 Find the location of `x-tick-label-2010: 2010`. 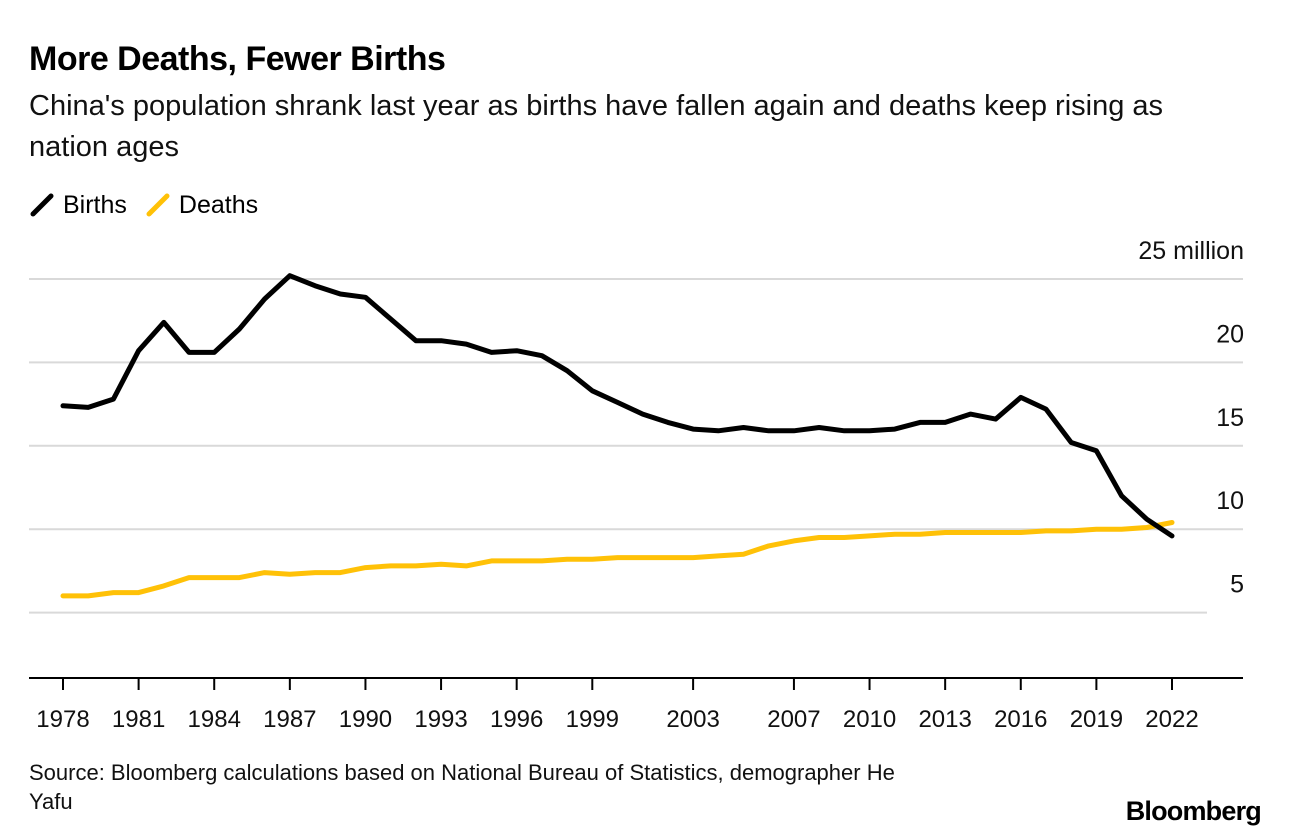

x-tick-label-2010: 2010 is located at coordinates (869, 719).